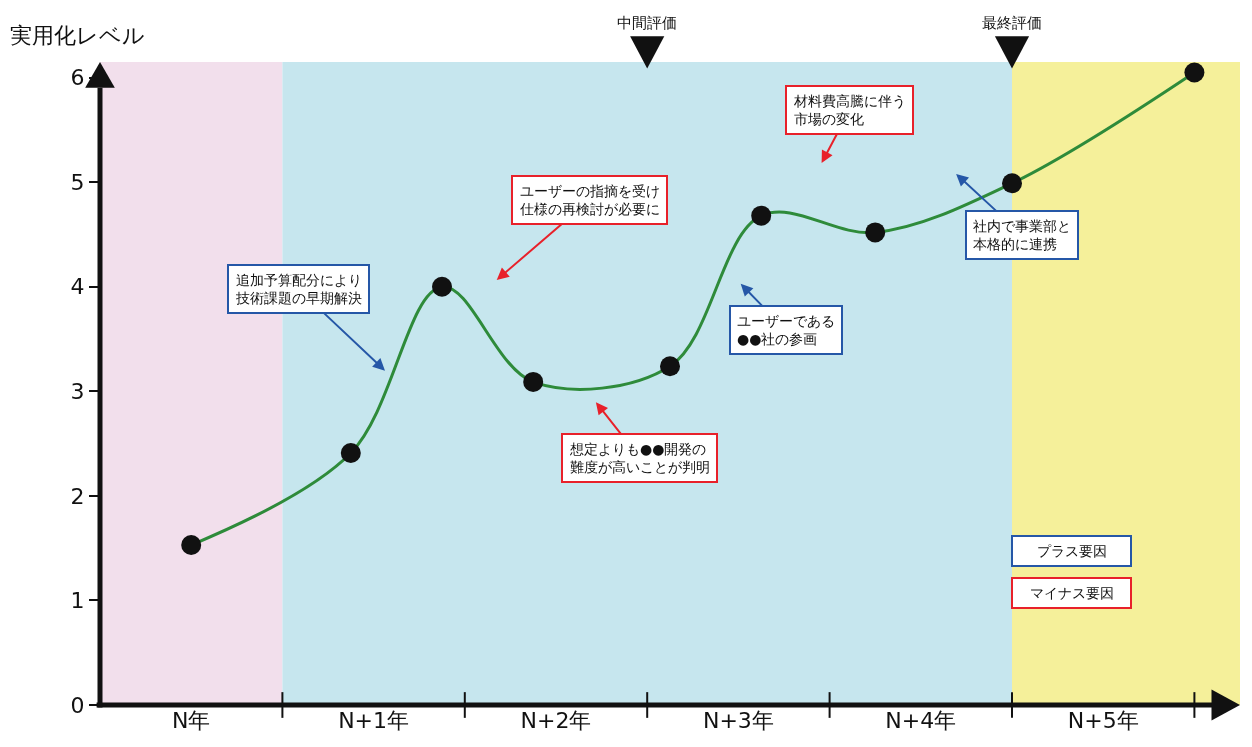  What do you see at coordinates (639, 458) in the screenshot?
I see `annotation: 想定よりも●●開発の難度が高いことが判明` at bounding box center [639, 458].